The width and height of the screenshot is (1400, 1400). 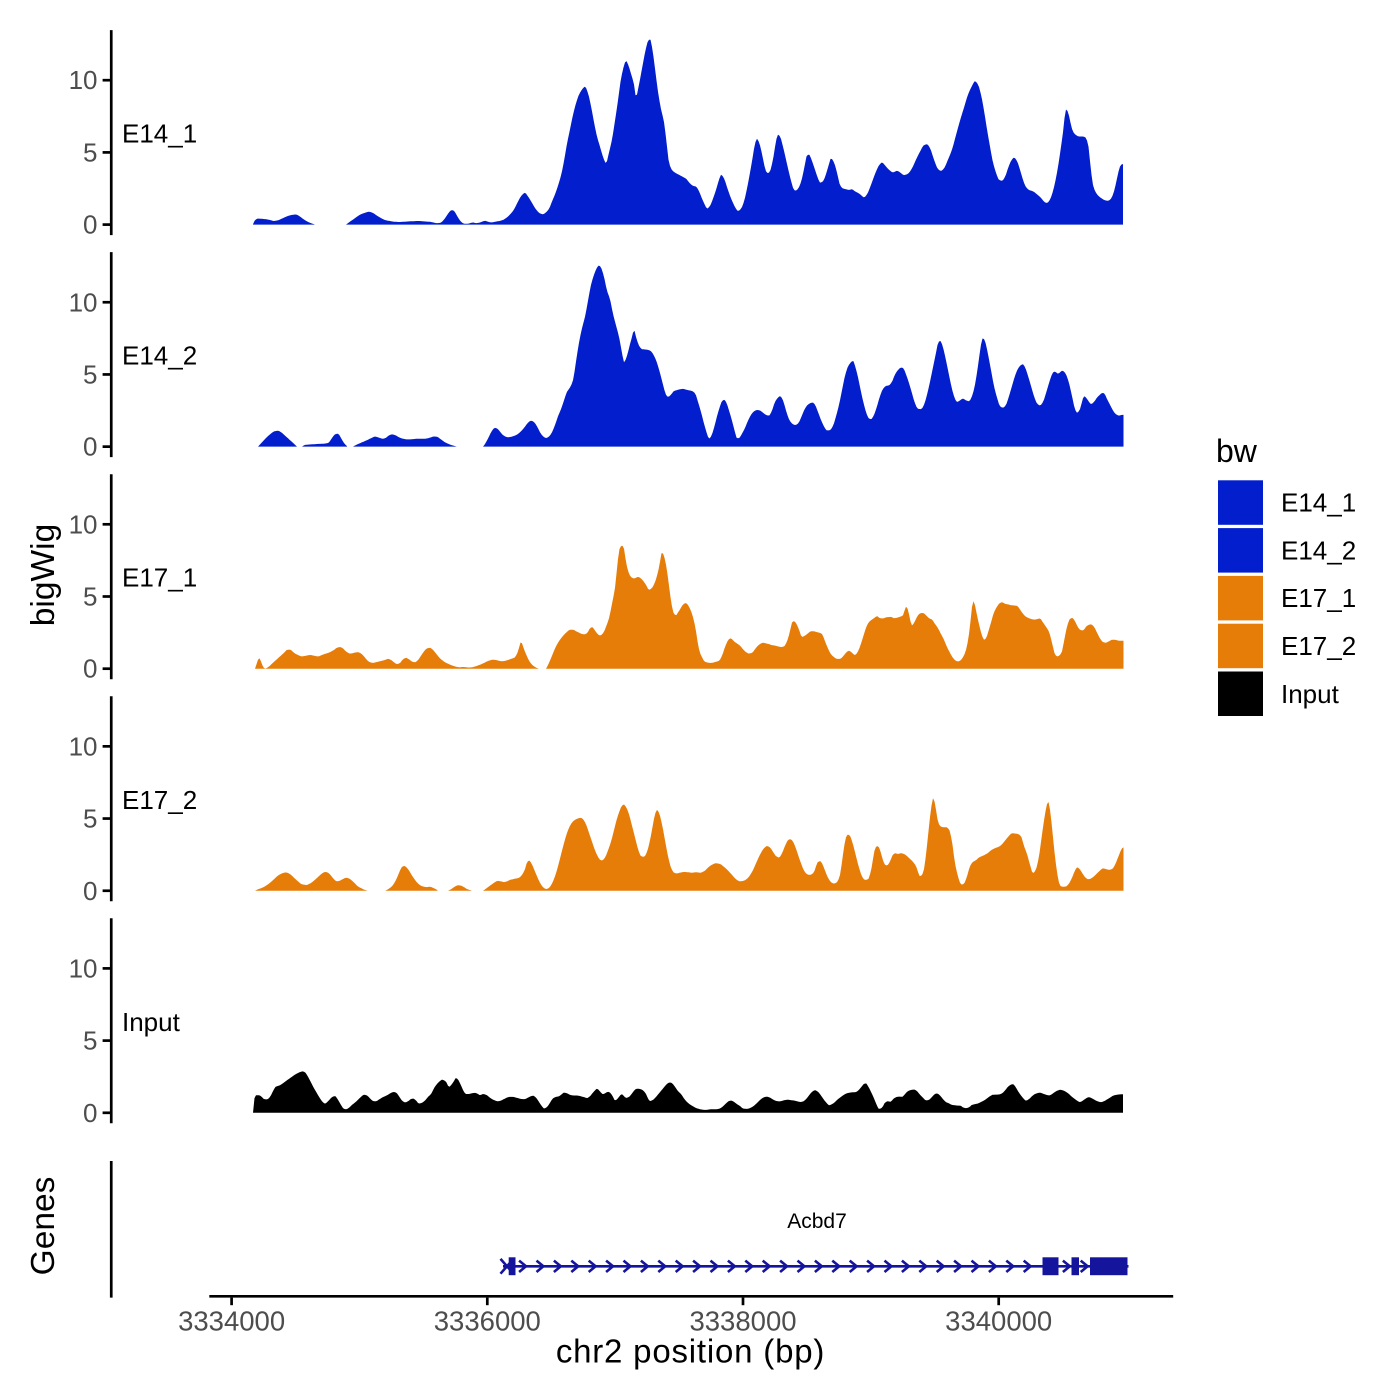 I want to click on svg-text: 3334000, so click(x=231, y=1321).